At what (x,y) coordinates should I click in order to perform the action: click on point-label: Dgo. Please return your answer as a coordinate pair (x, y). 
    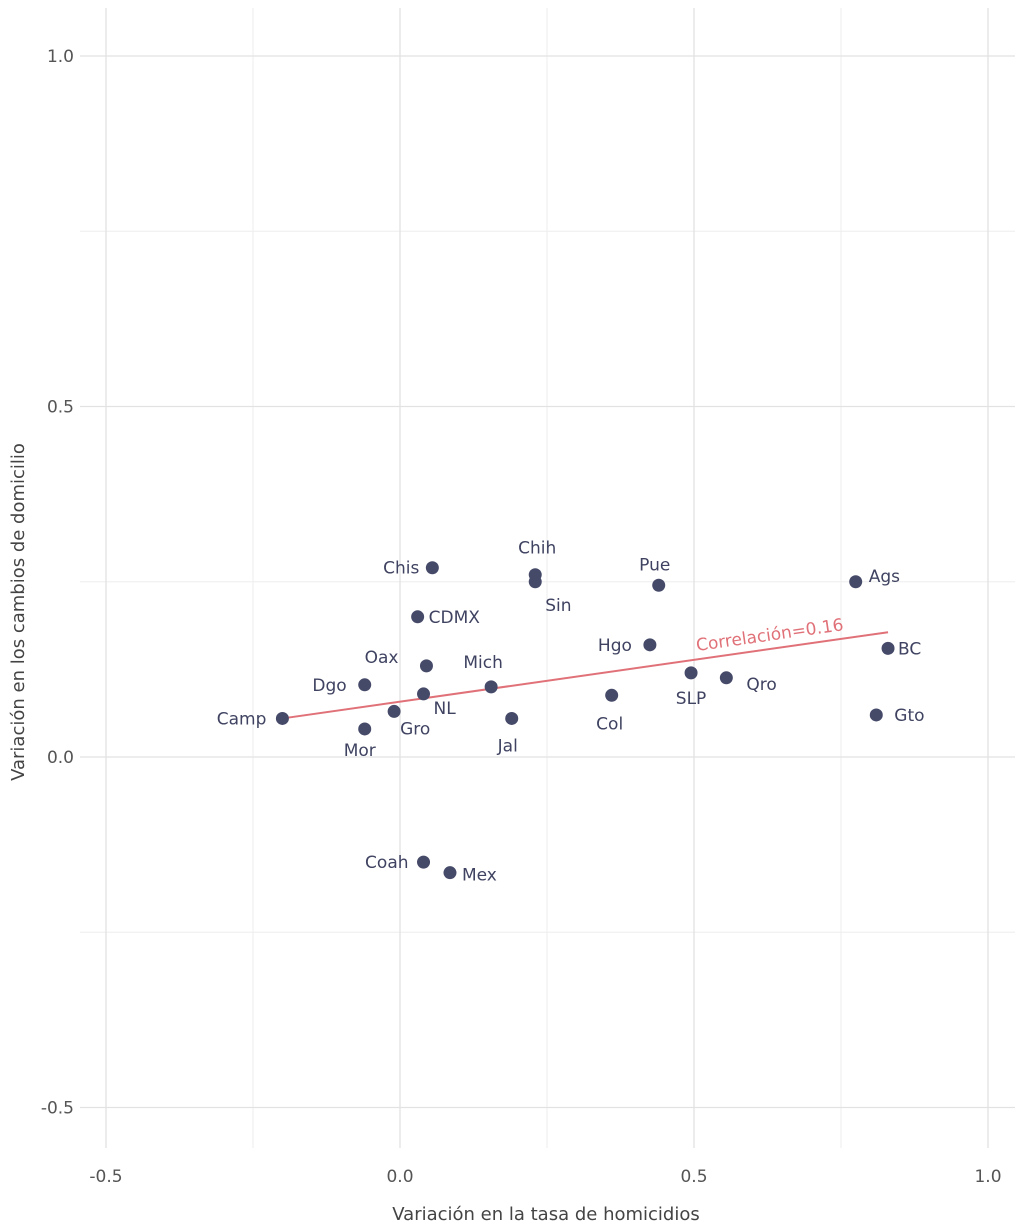
    Looking at the image, I should click on (329, 686).